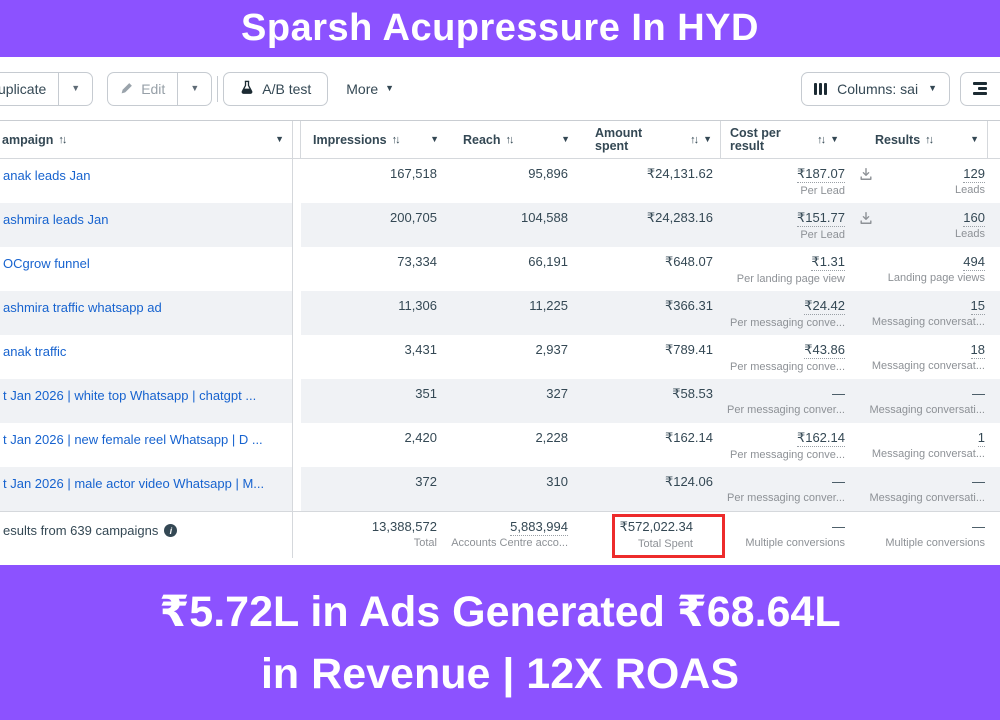 The image size is (1000, 720). Describe the element at coordinates (417, 305) in the screenshot. I see `impressions-value: 11,306` at that location.